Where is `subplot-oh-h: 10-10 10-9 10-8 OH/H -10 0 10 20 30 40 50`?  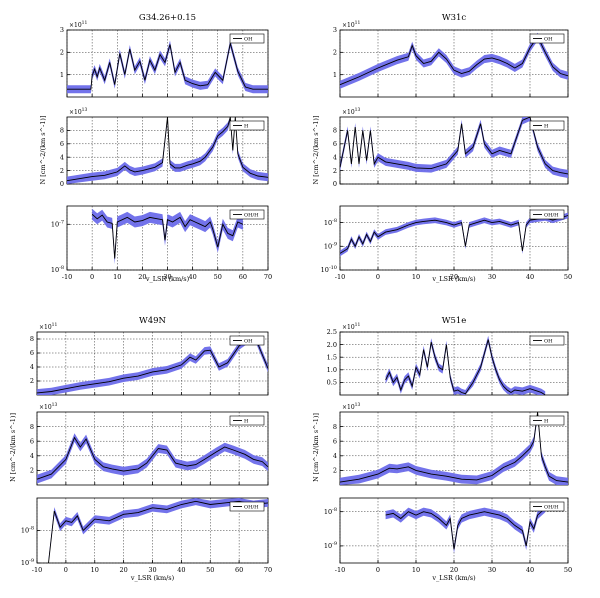 subplot-oh-h: 10-10 10-9 10-8 OH/H -10 0 10 20 30 40 50 is located at coordinates (446, 243).